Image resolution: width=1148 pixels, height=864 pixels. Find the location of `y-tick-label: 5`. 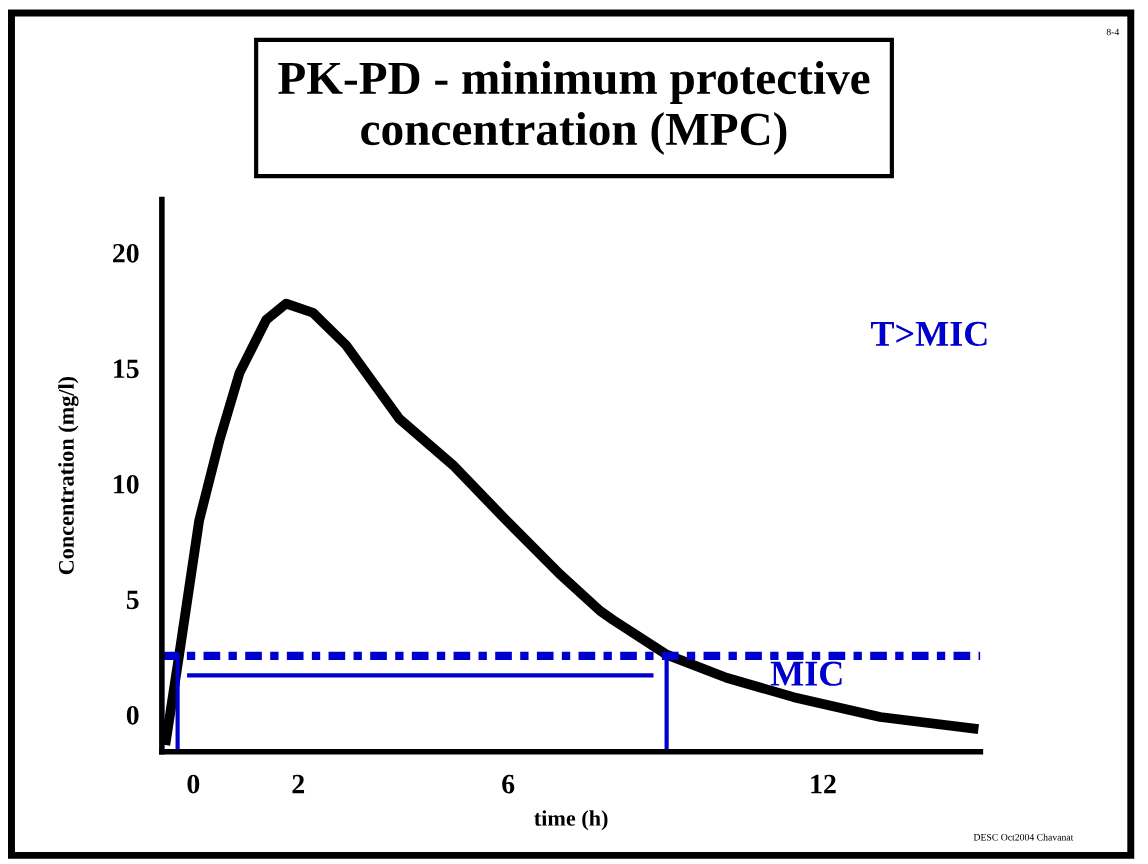

y-tick-label: 5 is located at coordinates (132, 600).